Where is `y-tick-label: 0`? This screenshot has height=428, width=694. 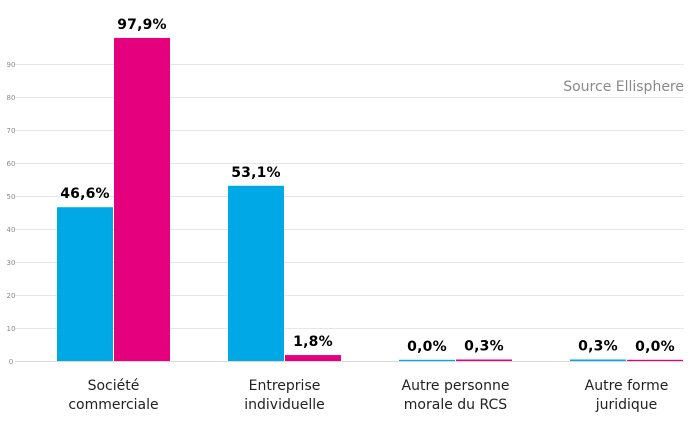 y-tick-label: 0 is located at coordinates (11, 362).